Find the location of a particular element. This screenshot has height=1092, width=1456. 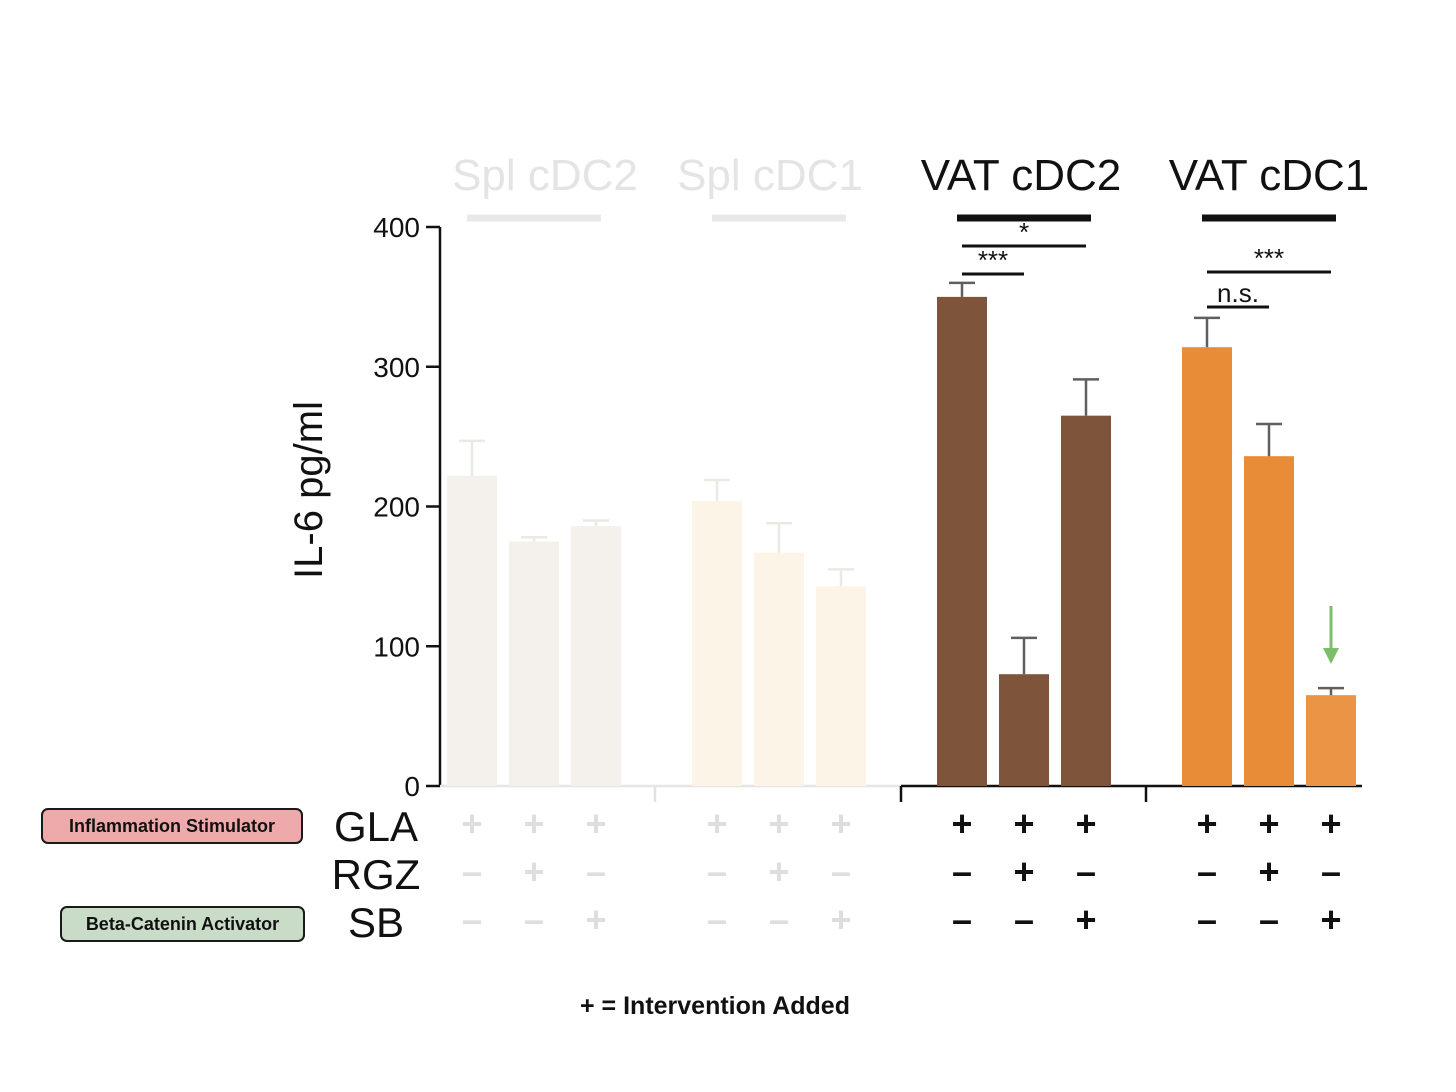

group-title: VAT cDC1 is located at coordinates (1269, 175).